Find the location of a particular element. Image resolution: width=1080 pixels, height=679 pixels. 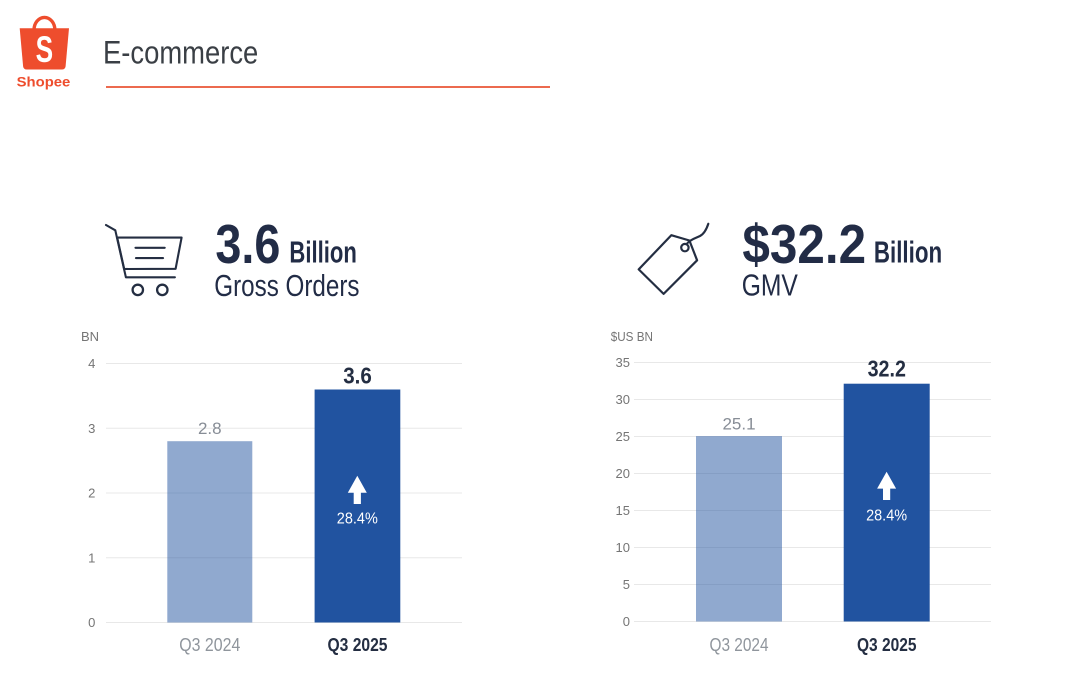

svg-text: 25 is located at coordinates (623, 436).